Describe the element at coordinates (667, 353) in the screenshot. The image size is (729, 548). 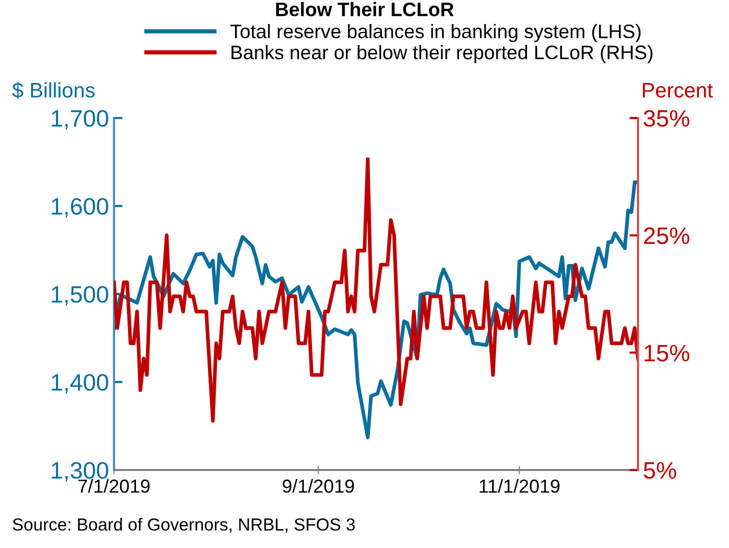
I see `y2-tick-label: 15%` at that location.